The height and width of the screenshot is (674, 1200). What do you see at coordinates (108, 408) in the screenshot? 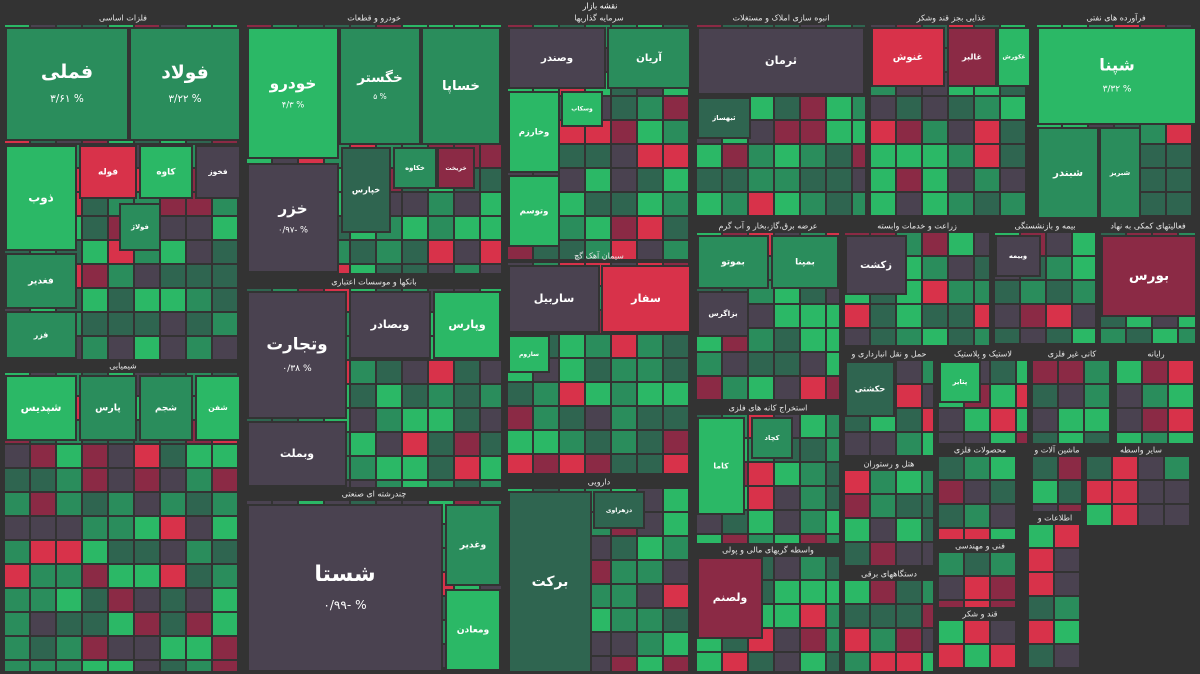
I see `stock-name: پارس` at bounding box center [108, 408].